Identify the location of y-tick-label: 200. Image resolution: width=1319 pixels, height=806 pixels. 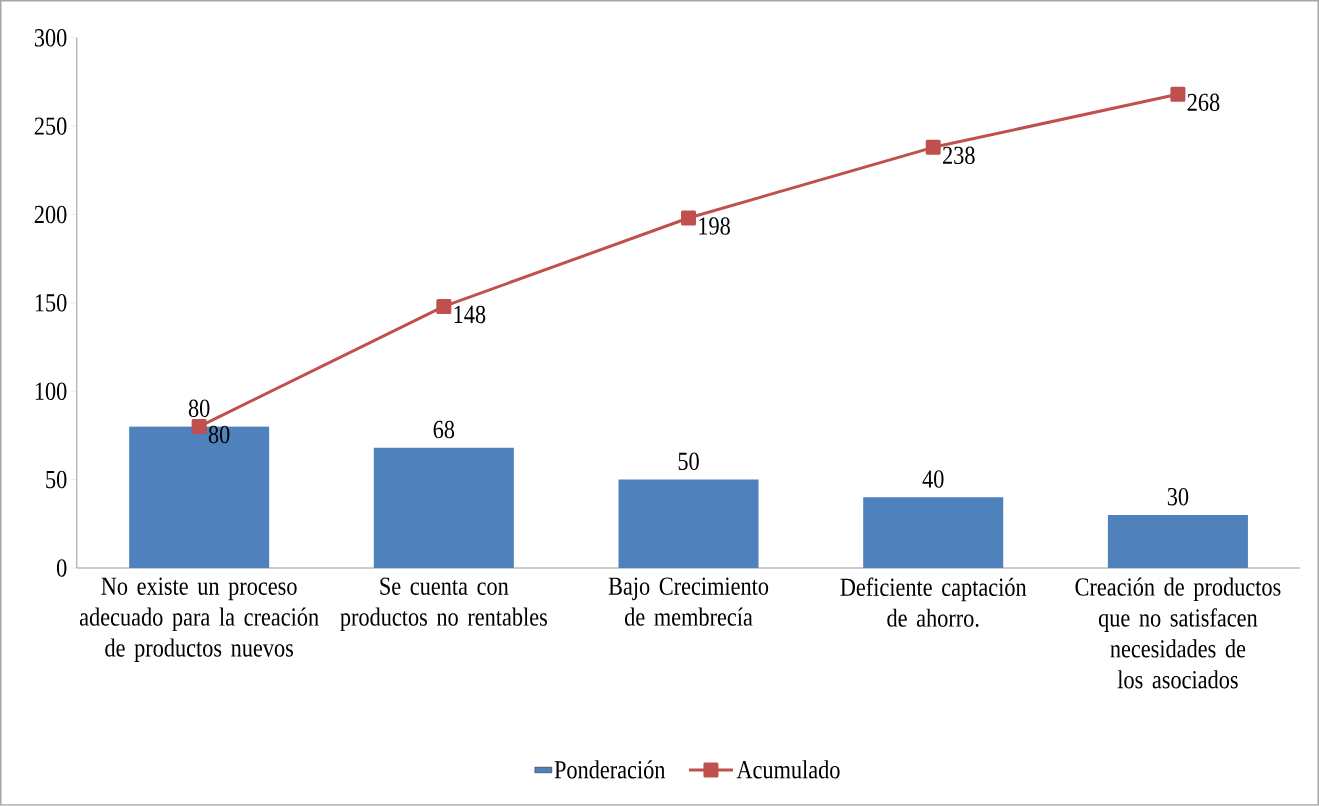
(50, 214).